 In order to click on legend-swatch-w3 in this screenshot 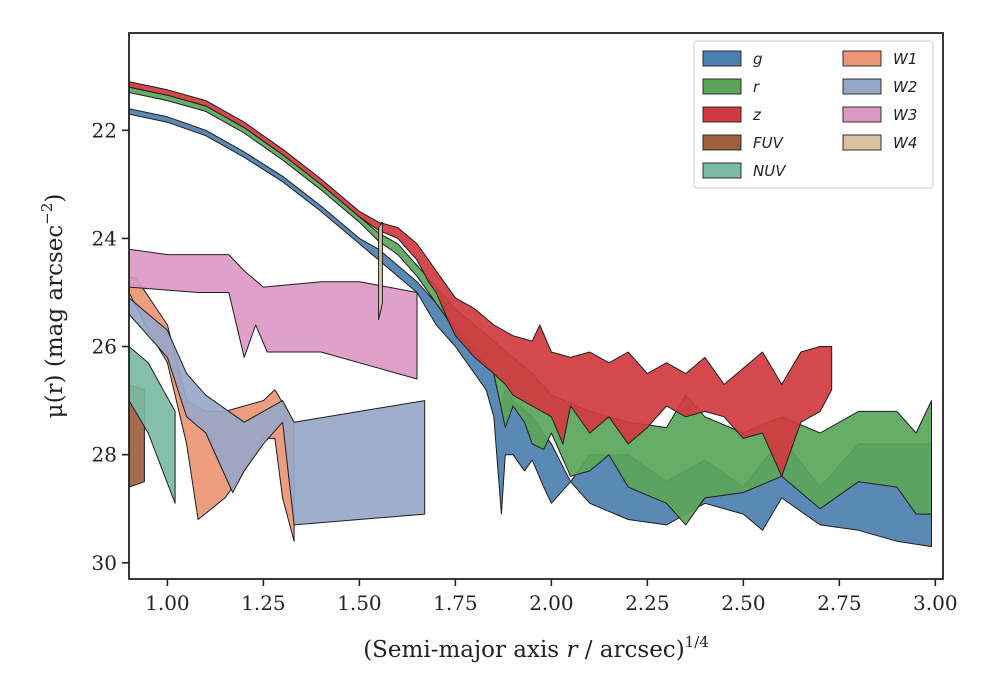, I will do `click(862, 114)`.